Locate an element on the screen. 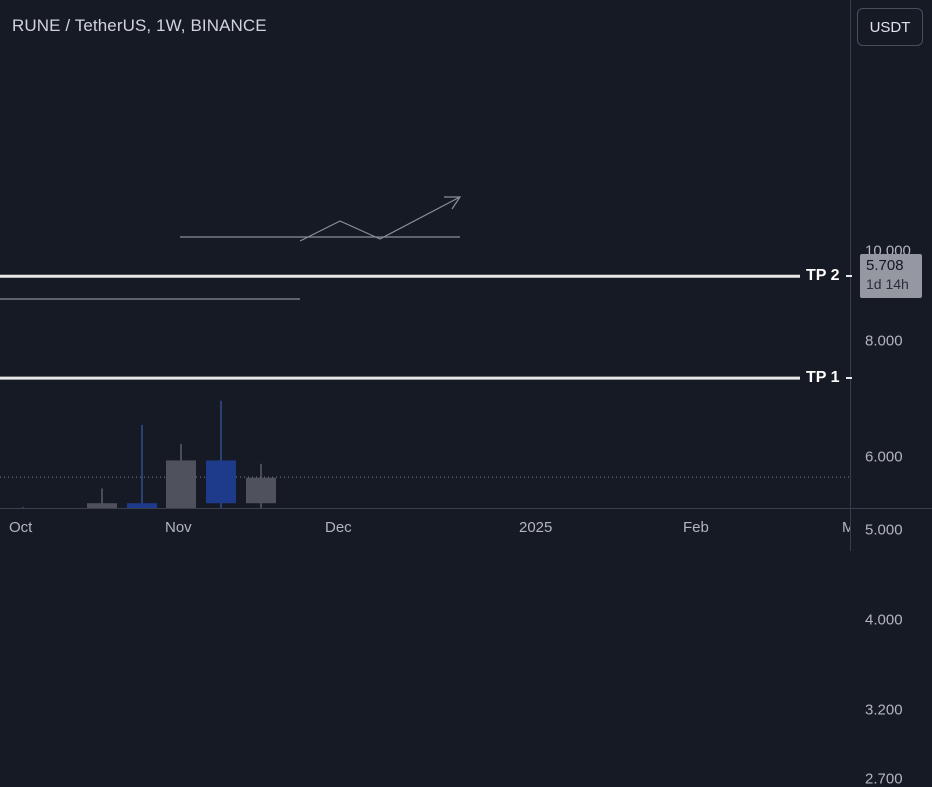  bar-countdown: 1d 14h is located at coordinates (887, 284).